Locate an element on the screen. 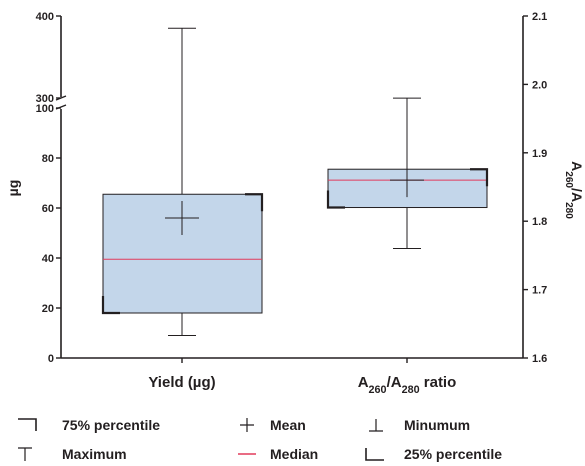 The height and width of the screenshot is (466, 585). right-tick-label: 1.8 is located at coordinates (539, 222).